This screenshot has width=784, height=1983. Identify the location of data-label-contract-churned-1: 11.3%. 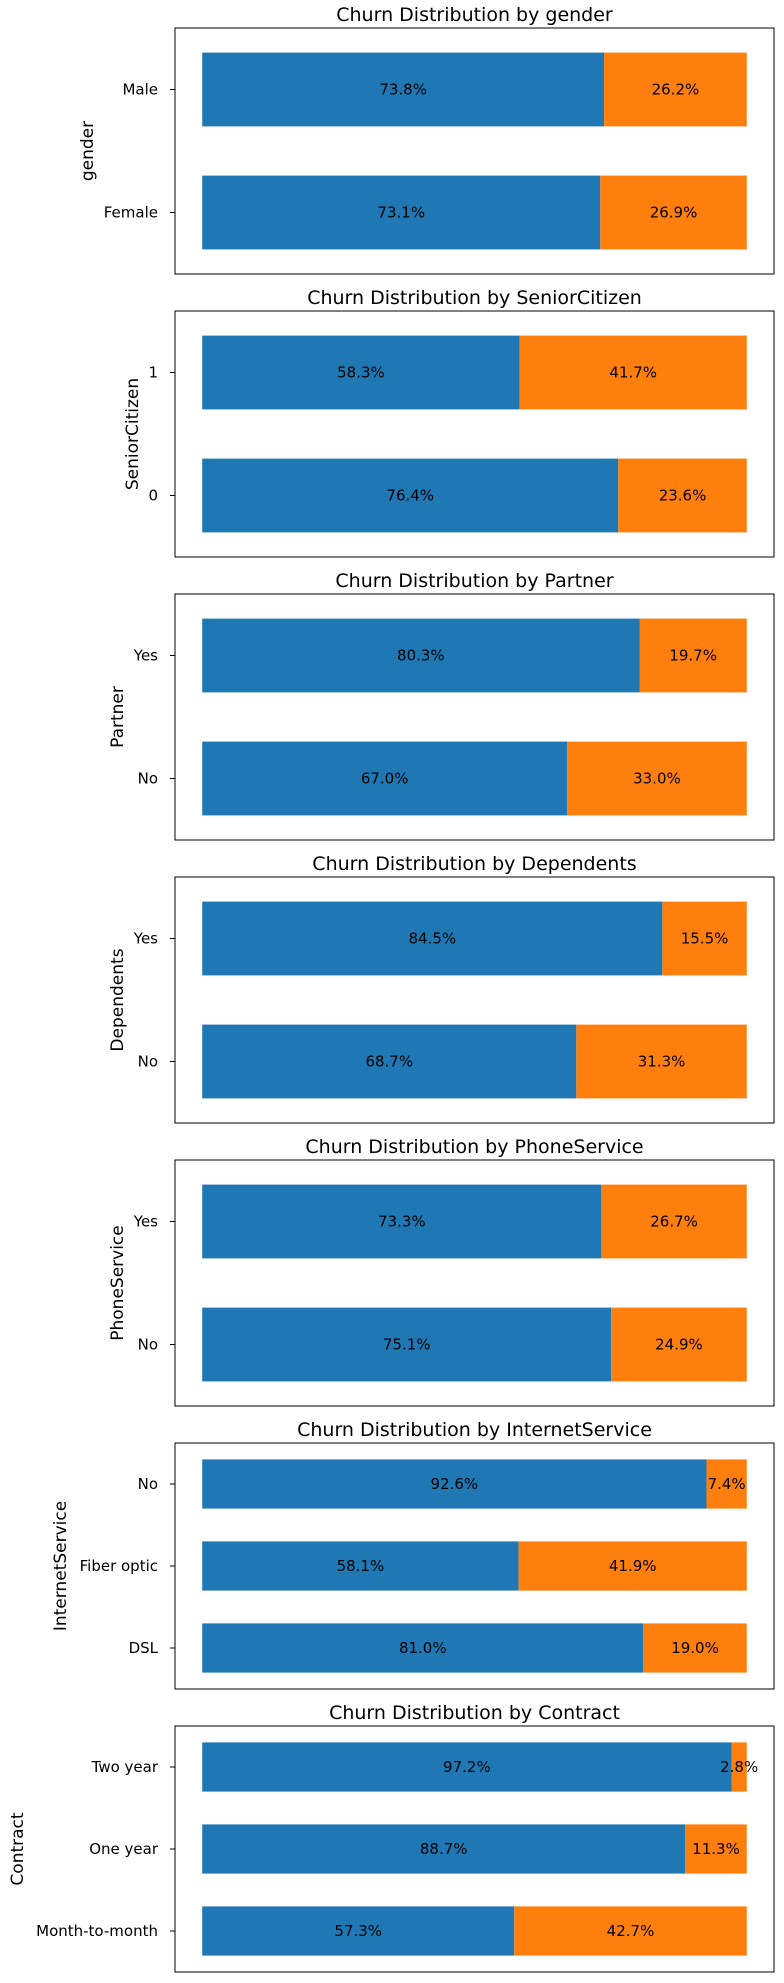
(716, 1849).